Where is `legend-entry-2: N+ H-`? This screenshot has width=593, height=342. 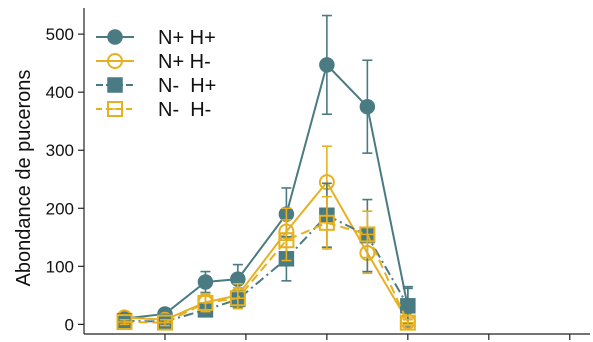 legend-entry-2: N+ H- is located at coordinates (153, 62).